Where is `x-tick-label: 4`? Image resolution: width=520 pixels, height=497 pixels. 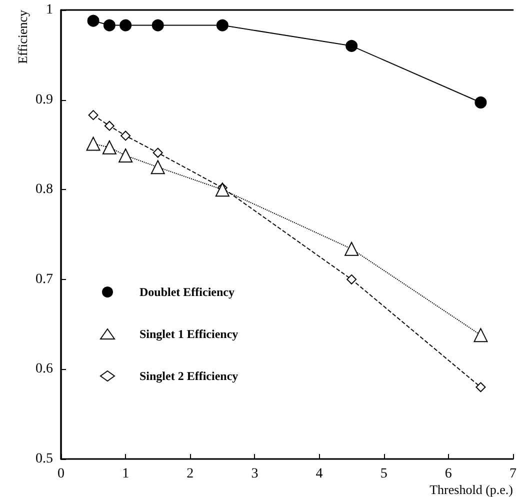
x-tick-label: 4 is located at coordinates (319, 474).